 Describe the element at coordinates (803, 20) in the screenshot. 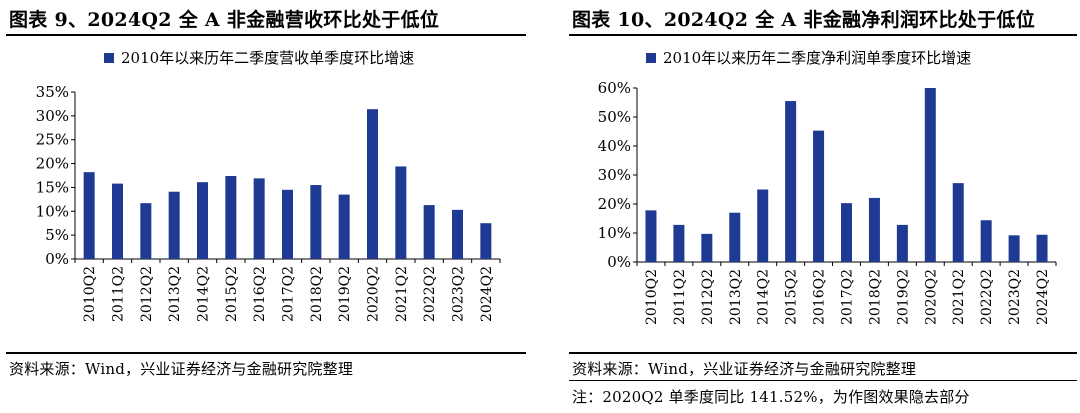

I see `chart-title: 图表 10、2024Q2 全 A 非金融净利润环比处于低位` at that location.